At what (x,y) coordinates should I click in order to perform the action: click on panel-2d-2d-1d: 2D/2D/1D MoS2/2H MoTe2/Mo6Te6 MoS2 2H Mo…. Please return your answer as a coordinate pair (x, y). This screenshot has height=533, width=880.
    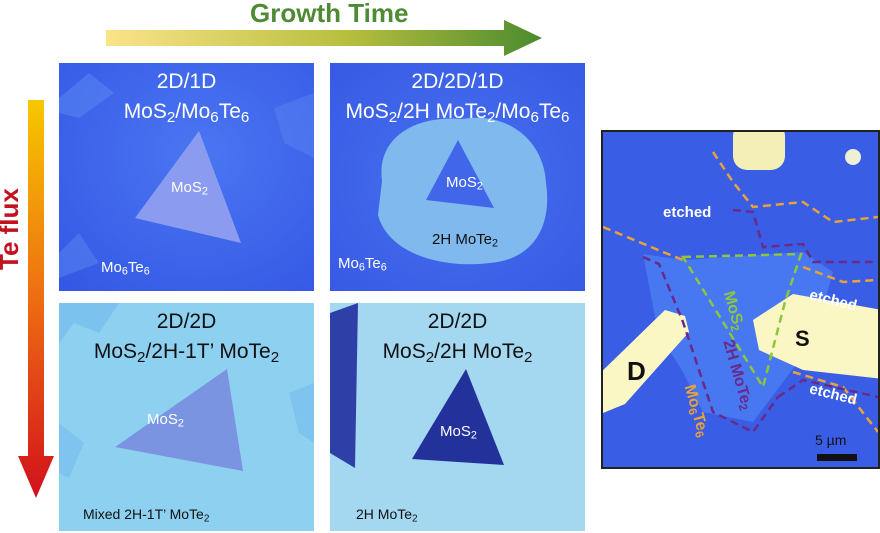
    Looking at the image, I should click on (457, 177).